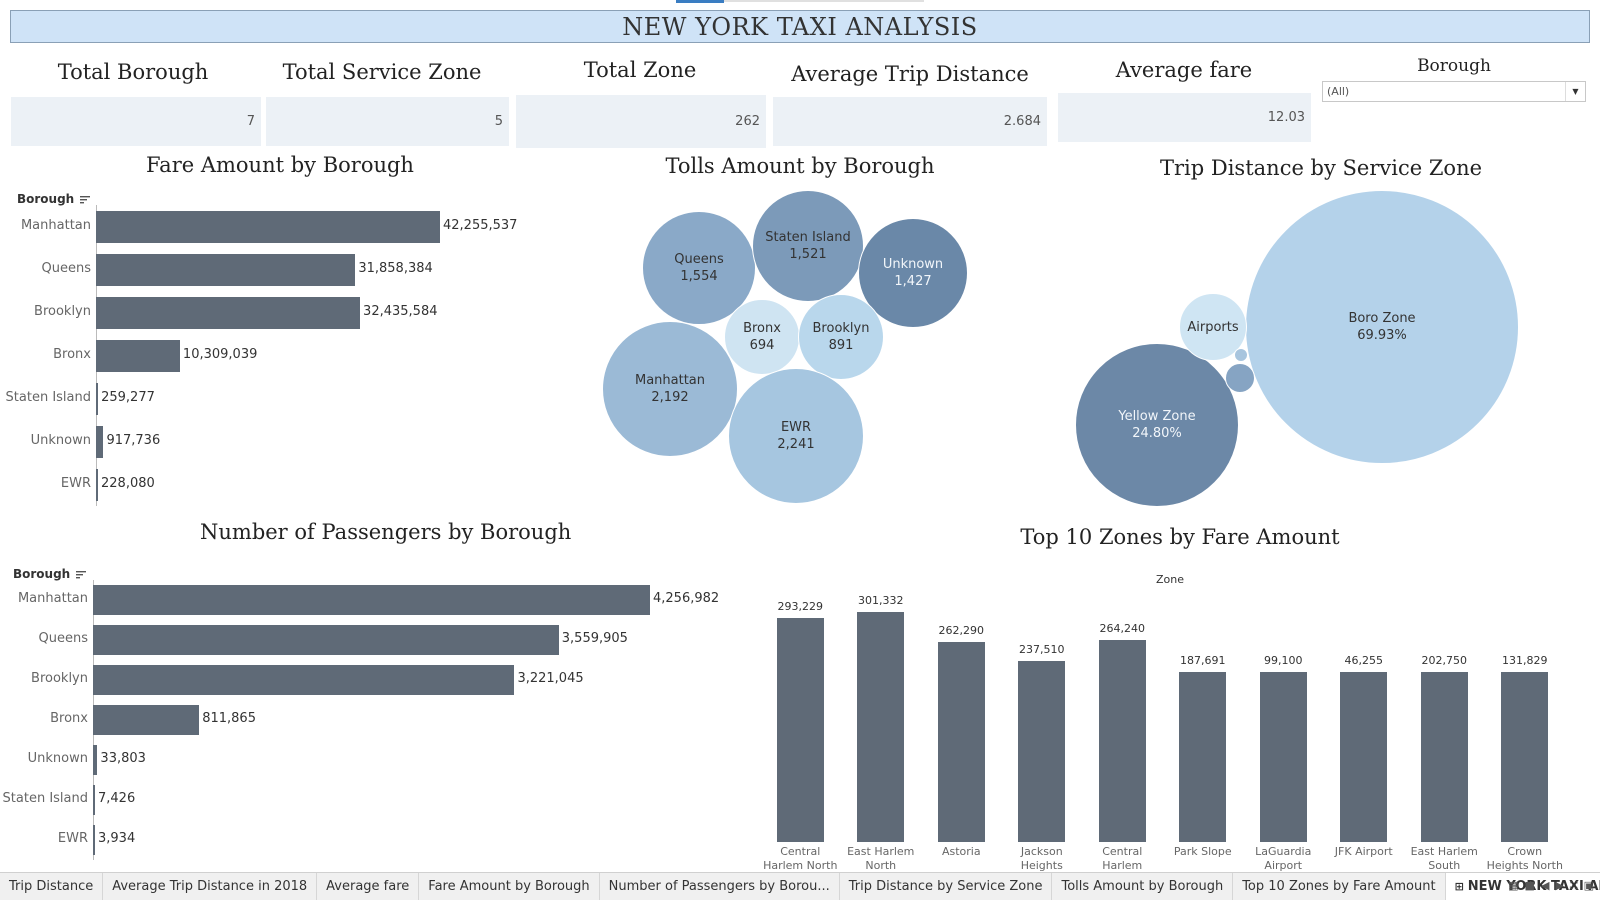 This screenshot has width=1600, height=900. Describe the element at coordinates (699, 276) in the screenshot. I see `bubble-value: 1,554` at that location.